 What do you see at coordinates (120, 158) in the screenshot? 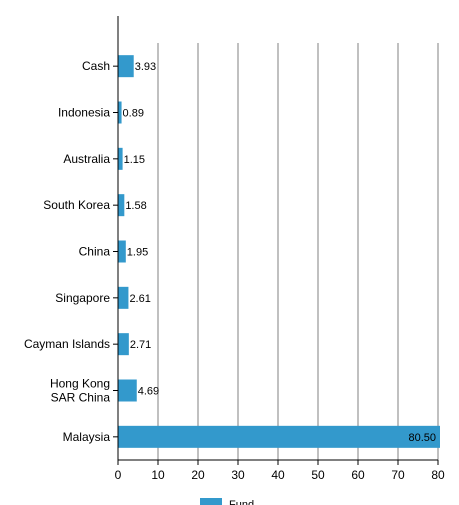
I see `bar-australia` at bounding box center [120, 158].